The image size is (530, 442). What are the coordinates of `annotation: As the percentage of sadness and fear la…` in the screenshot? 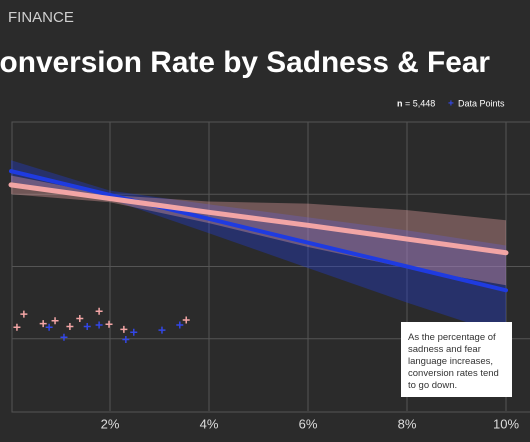 It's located at (456, 359).